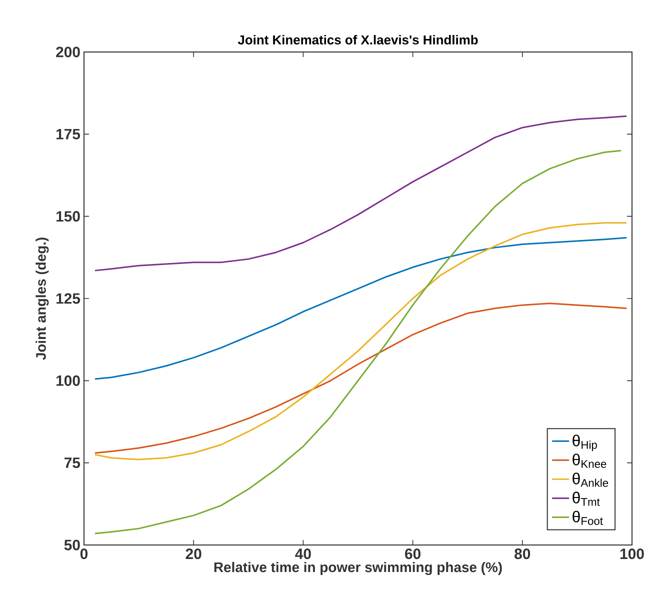  What do you see at coordinates (72, 463) in the screenshot?
I see `y-tick-label: 75` at bounding box center [72, 463].